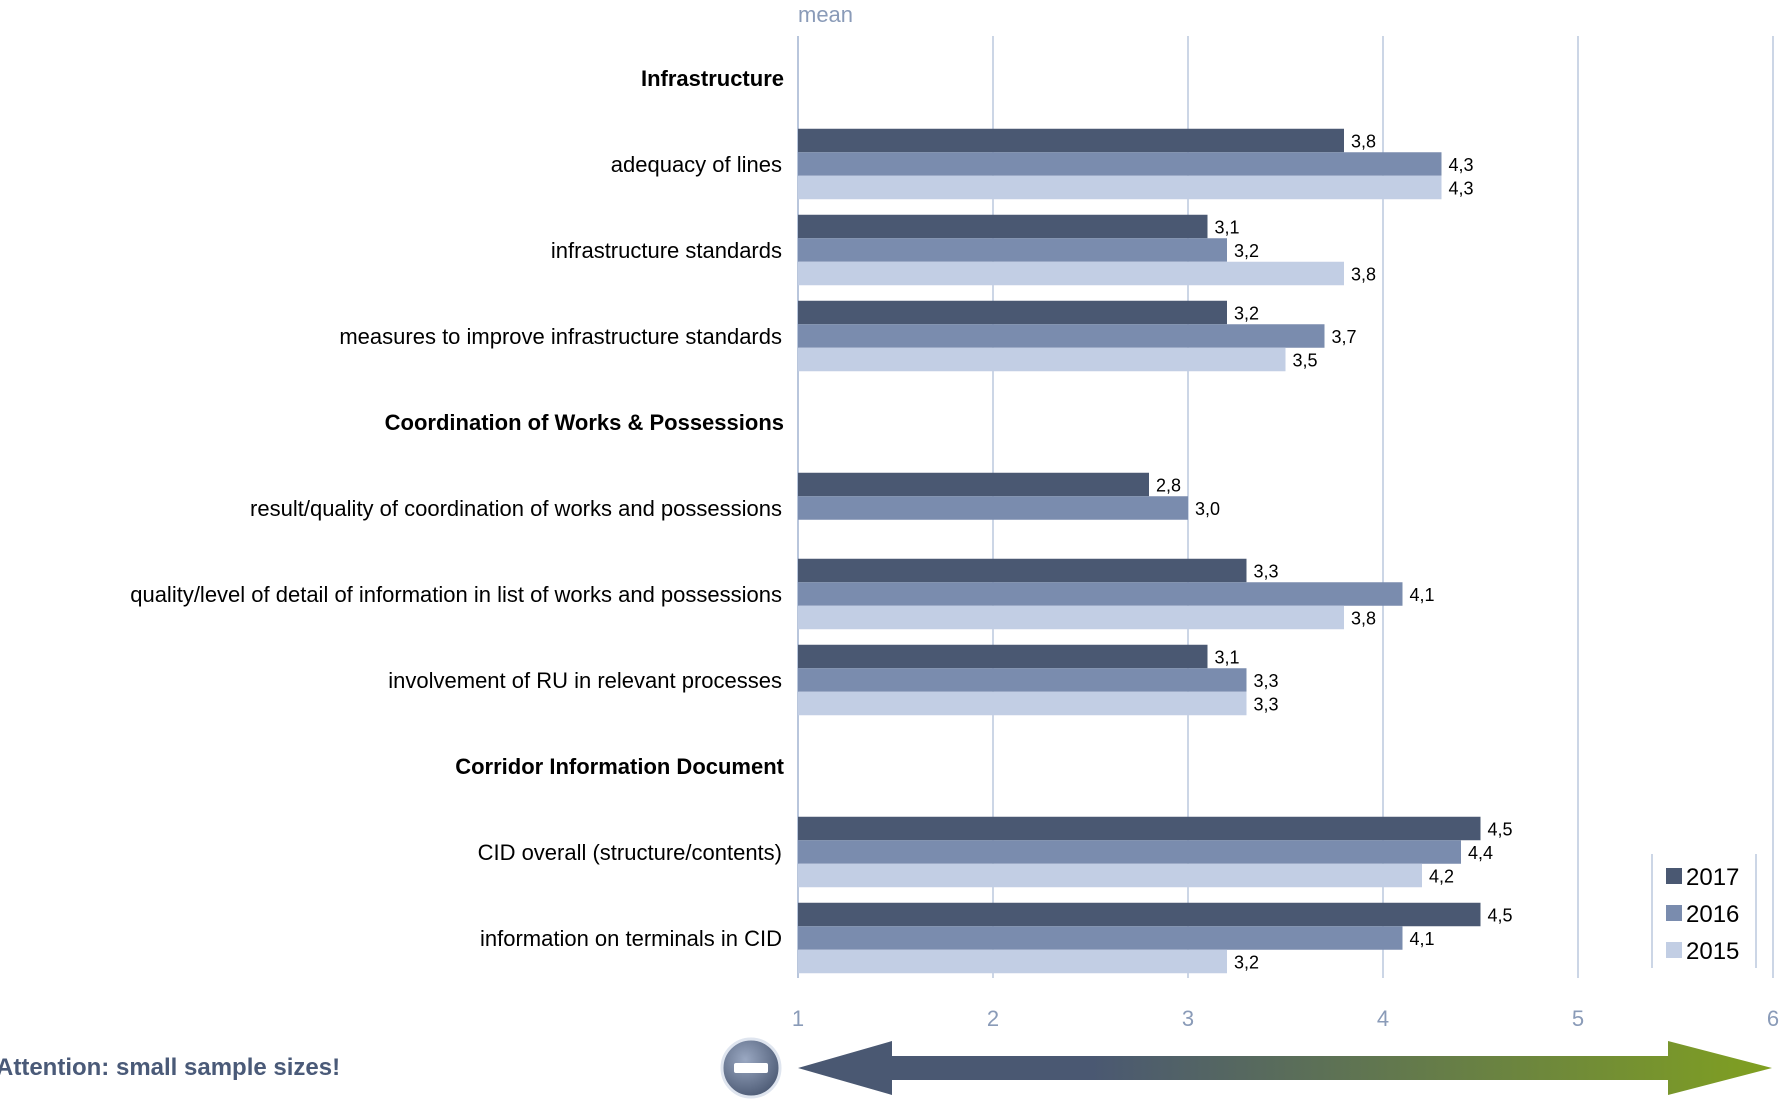  Describe the element at coordinates (619, 766) in the screenshot. I see `section-heading: Corridor Information Document` at that location.